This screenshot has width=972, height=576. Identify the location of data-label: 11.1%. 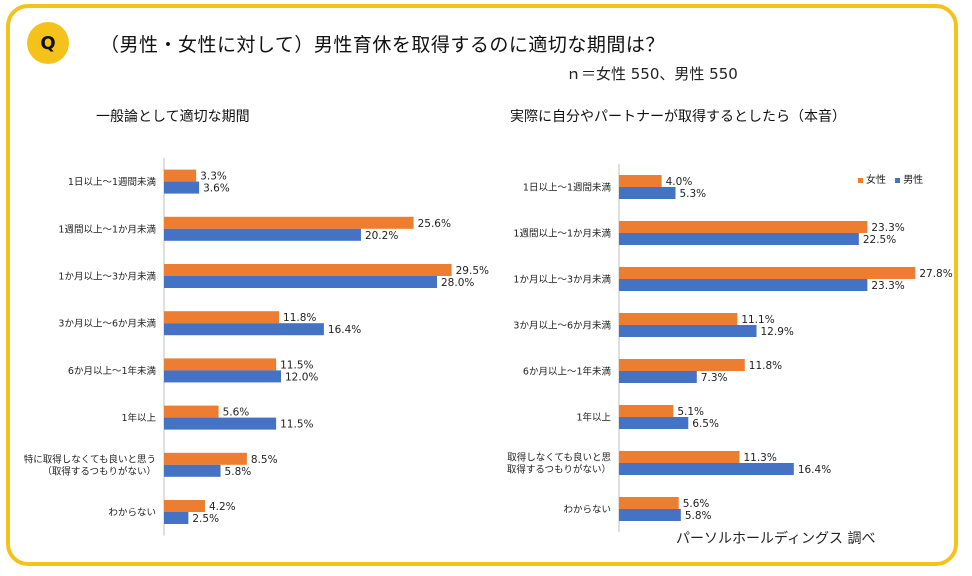
(757, 320).